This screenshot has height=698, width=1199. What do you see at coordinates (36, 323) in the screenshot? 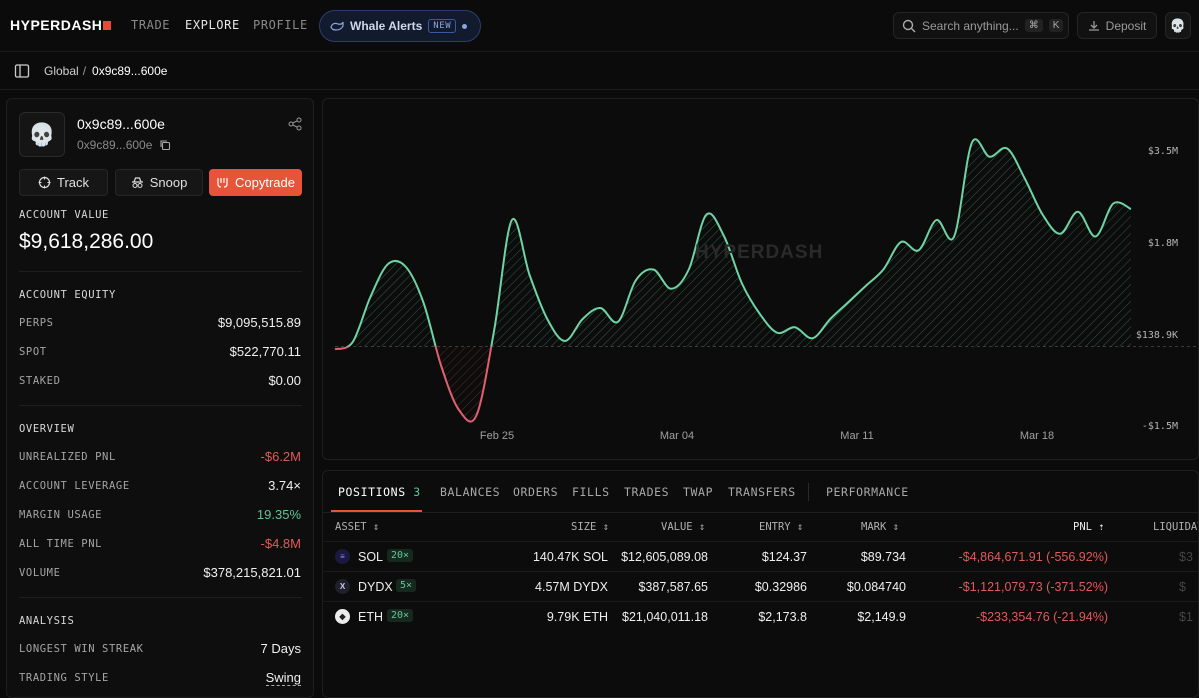
I see `perps-label: PERPS` at bounding box center [36, 323].